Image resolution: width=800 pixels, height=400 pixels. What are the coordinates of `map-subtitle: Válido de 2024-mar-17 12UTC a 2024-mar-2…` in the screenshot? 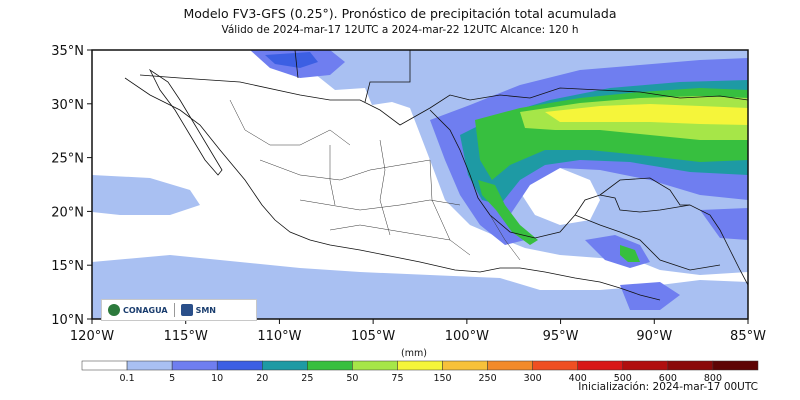 It's located at (400, 30).